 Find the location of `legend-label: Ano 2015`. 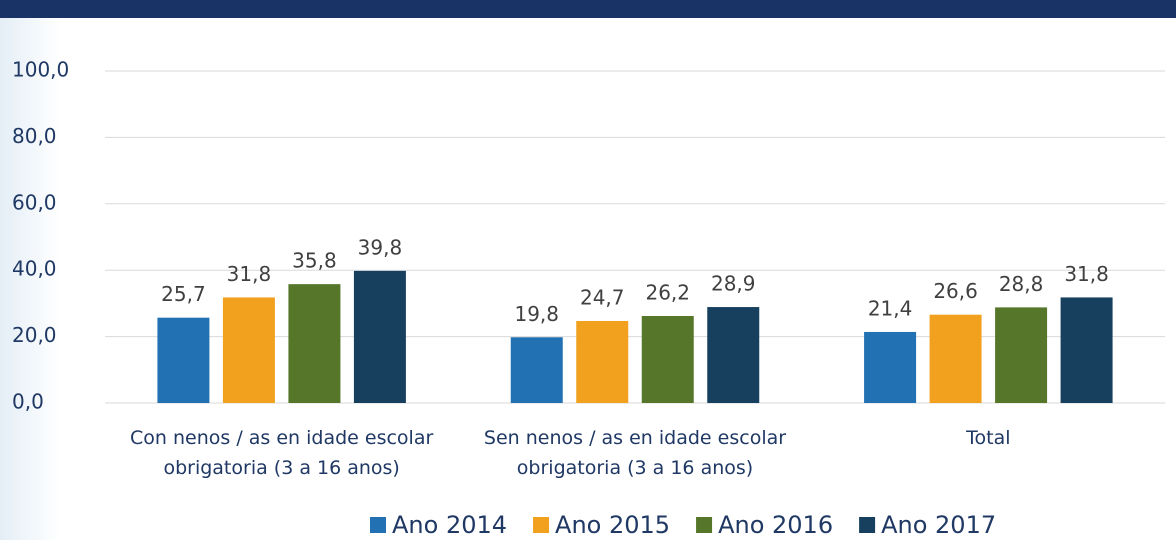

legend-label: Ano 2015 is located at coordinates (612, 525).